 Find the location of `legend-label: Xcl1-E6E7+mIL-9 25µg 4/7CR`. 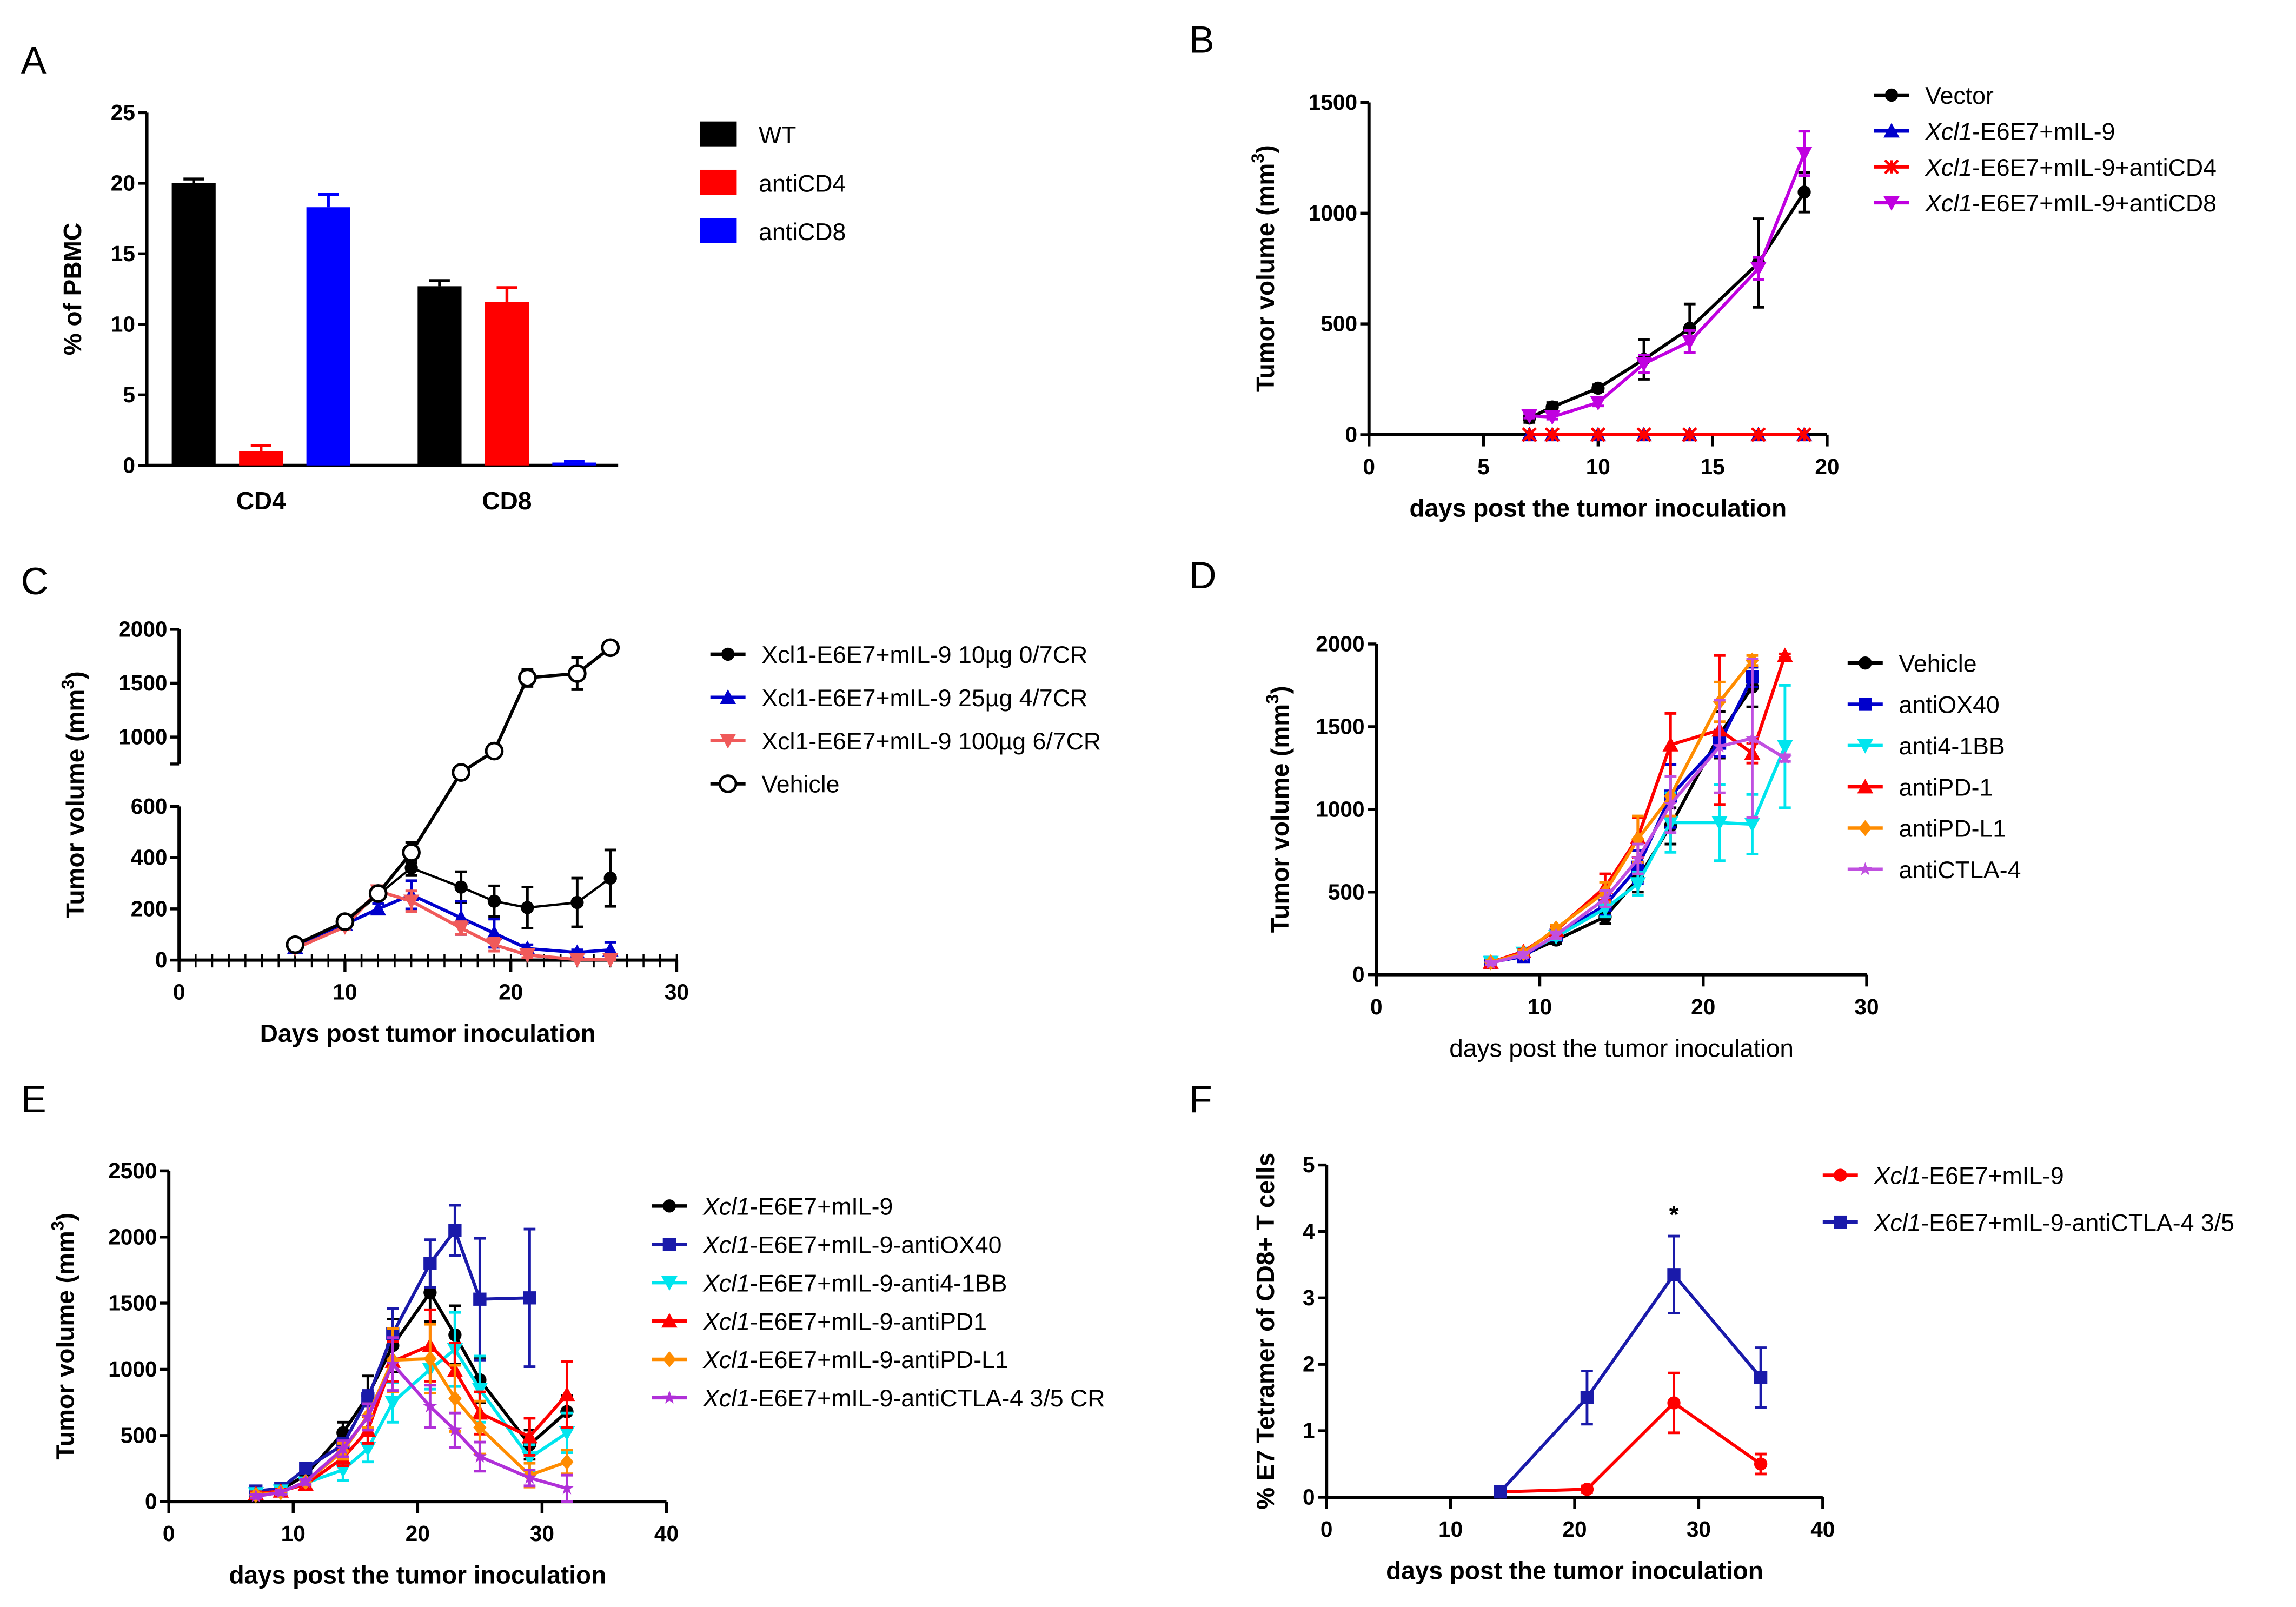

legend-label: Xcl1-E6E7+mIL-9 25µg 4/7CR is located at coordinates (924, 698).